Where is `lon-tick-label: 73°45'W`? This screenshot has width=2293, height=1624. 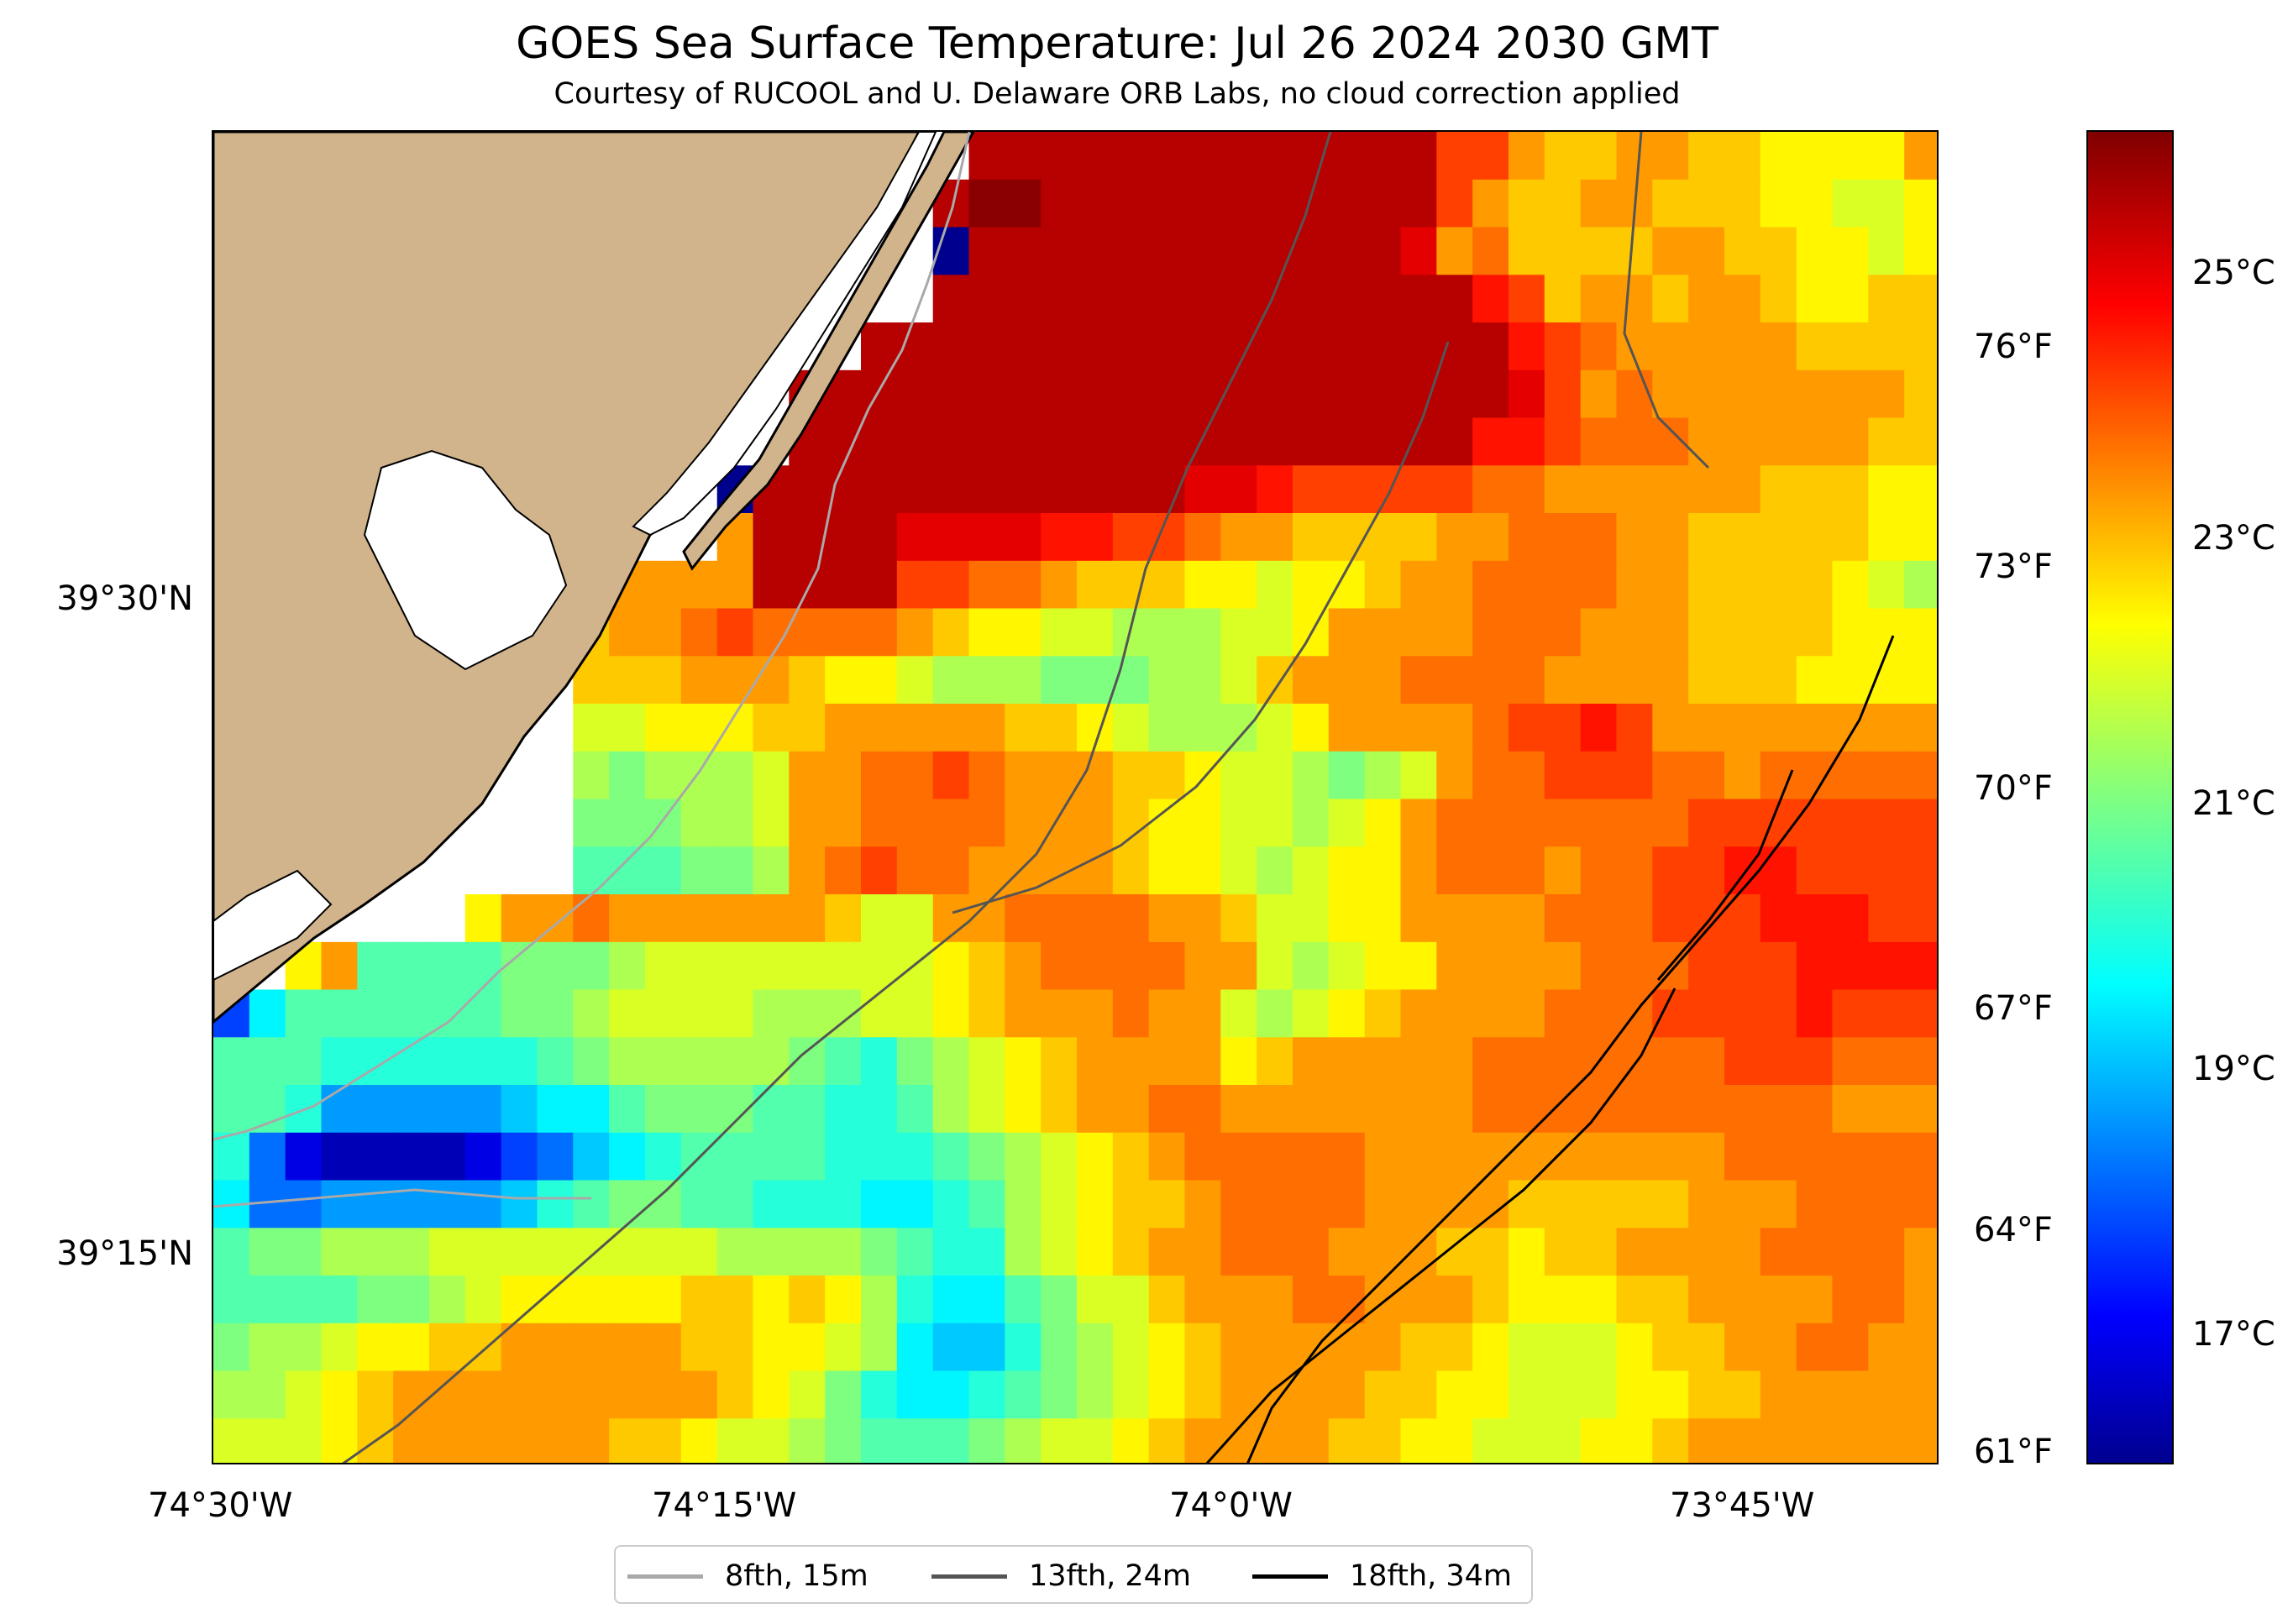
lon-tick-label: 73°45'W is located at coordinates (1742, 1506).